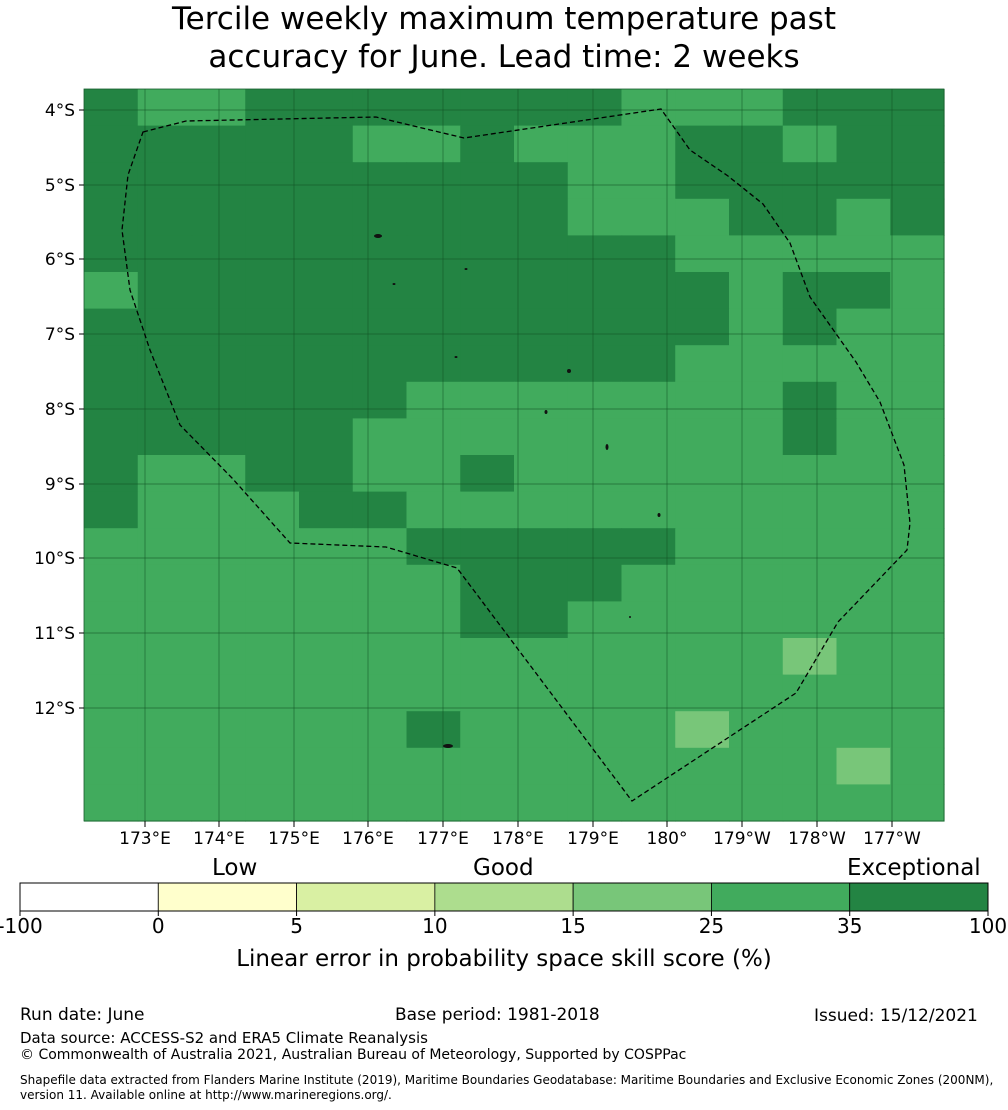 This screenshot has height=1110, width=1008. I want to click on title-line-1: Tercile weekly maximum temperature past, so click(503, 19).